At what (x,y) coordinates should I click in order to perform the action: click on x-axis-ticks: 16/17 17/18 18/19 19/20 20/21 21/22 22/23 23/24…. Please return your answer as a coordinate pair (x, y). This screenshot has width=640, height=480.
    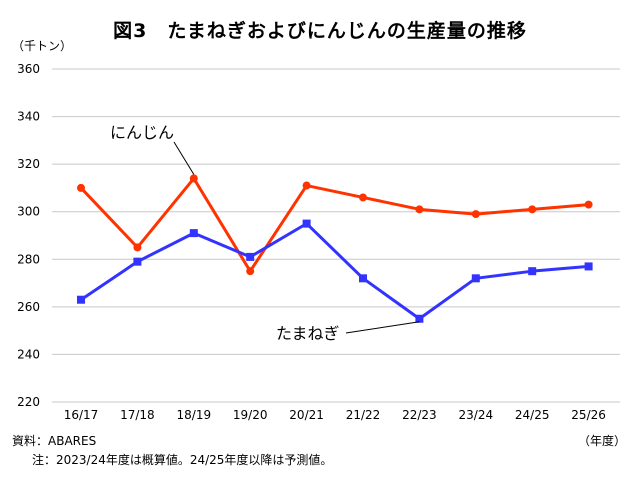
    Looking at the image, I should click on (335, 415).